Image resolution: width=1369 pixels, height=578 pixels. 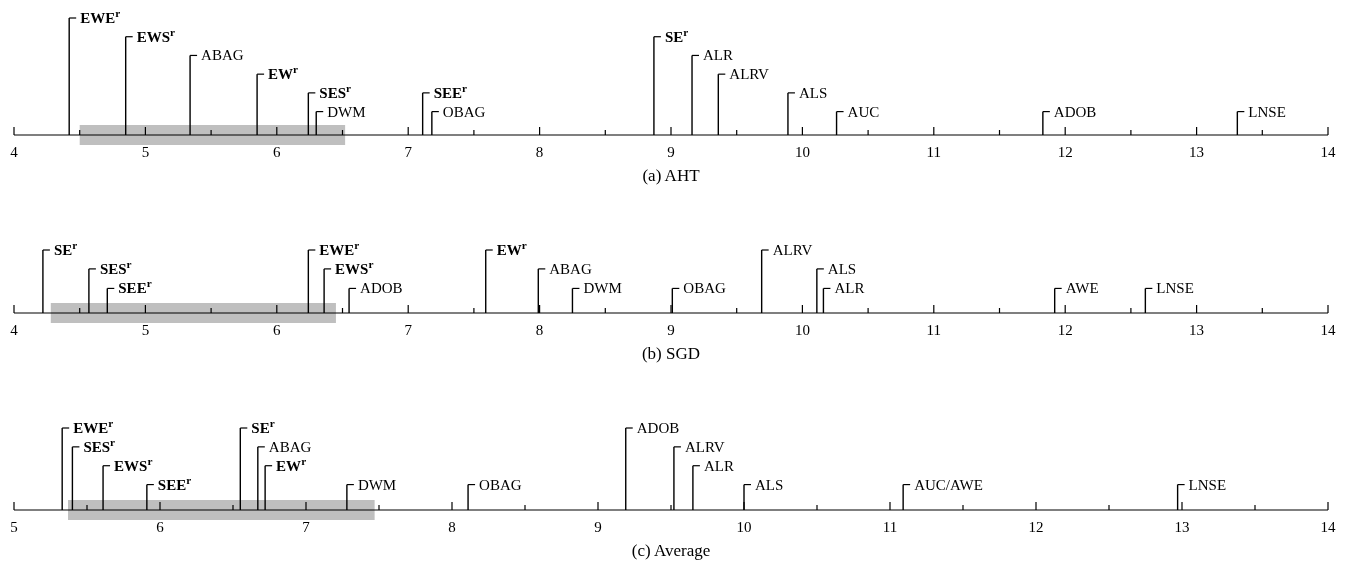 I want to click on x-axis-title: (b) SGD, so click(x=671, y=353).